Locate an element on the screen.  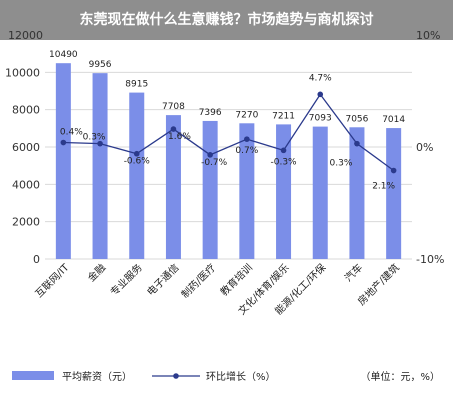
bar-value-label: 7056 is located at coordinates (356, 119).